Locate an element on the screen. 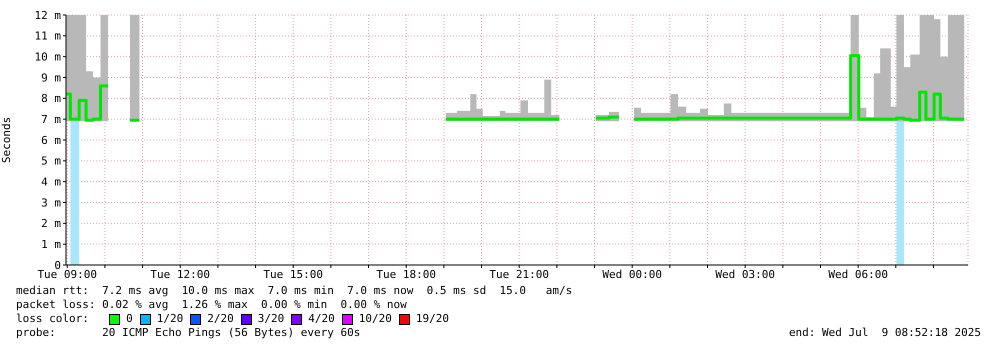 The height and width of the screenshot is (347, 997). y-tick-label: 2 m is located at coordinates (51, 223).